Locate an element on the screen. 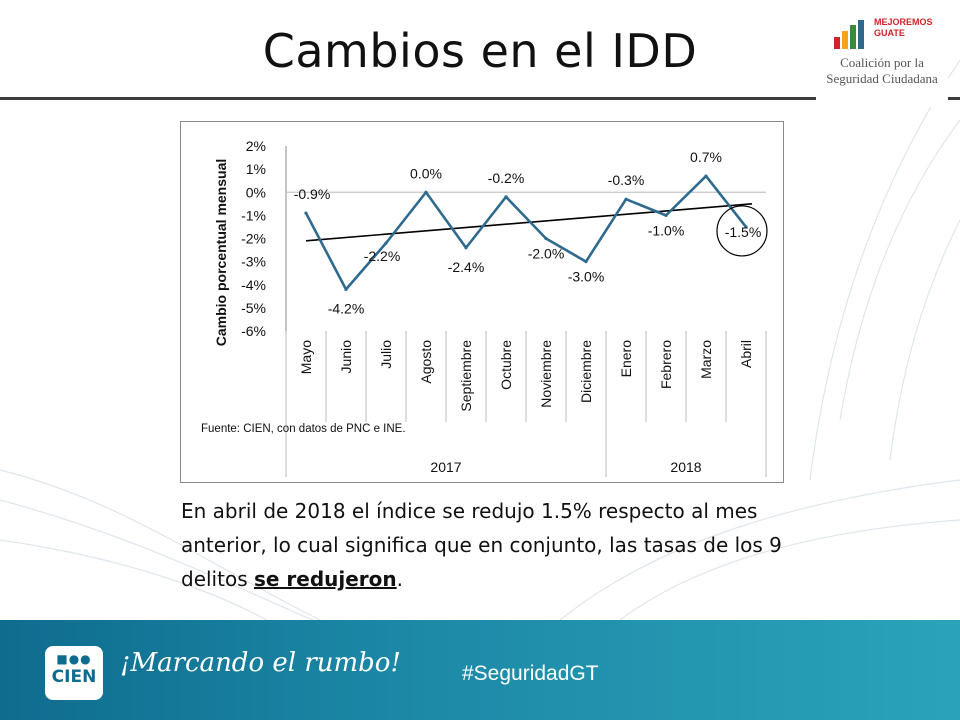  coalition-mark-icon is located at coordinates (849, 34).